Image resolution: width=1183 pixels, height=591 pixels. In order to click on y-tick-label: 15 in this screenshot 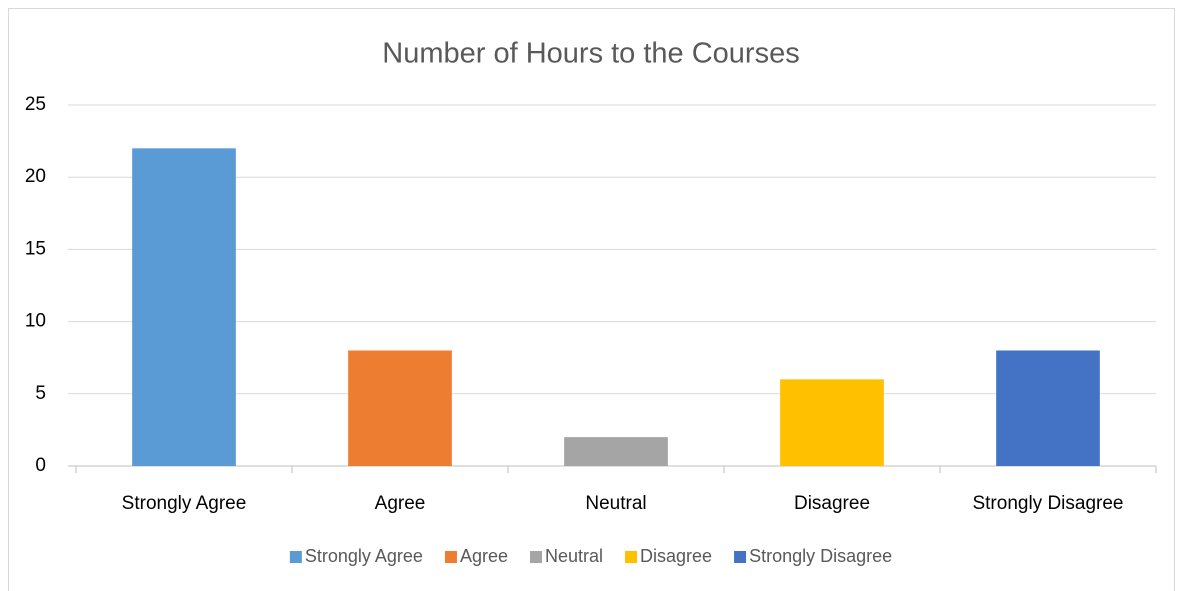, I will do `click(35, 248)`.